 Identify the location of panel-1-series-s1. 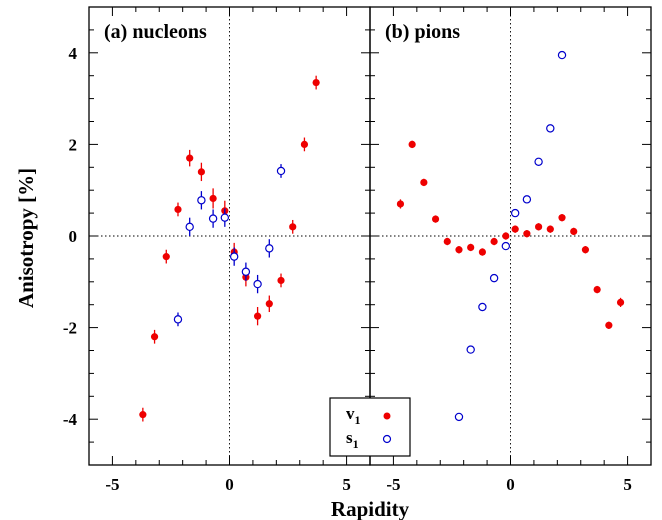
(510, 236).